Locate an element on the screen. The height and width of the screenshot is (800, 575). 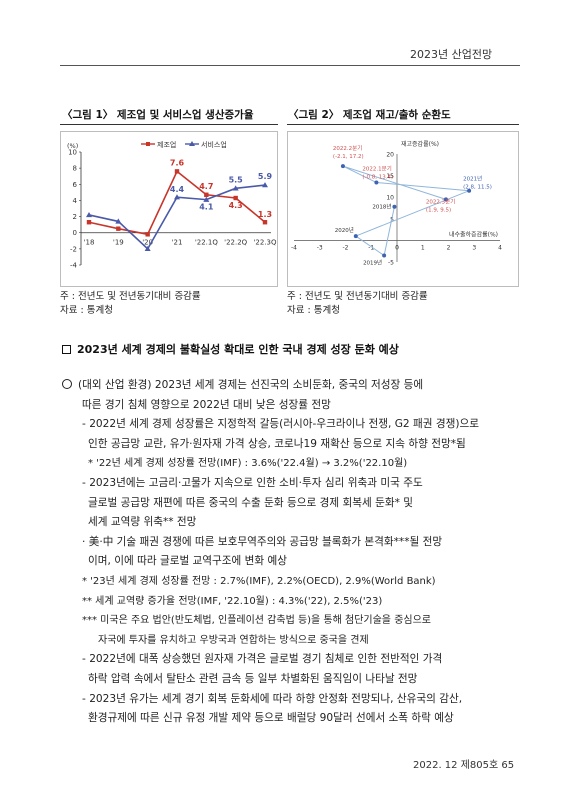
x-tick-label: -3 is located at coordinates (320, 247).